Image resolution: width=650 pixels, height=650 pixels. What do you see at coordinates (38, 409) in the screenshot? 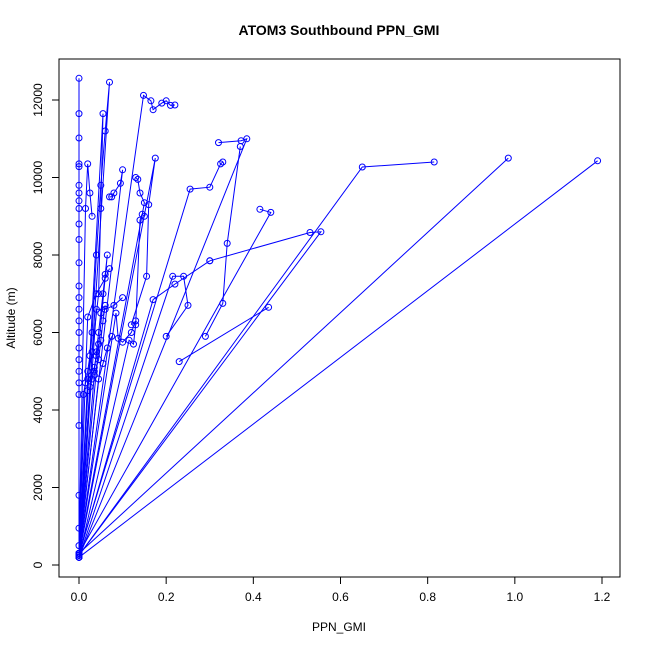
I see `y-tick-label: 4000` at bounding box center [38, 409].